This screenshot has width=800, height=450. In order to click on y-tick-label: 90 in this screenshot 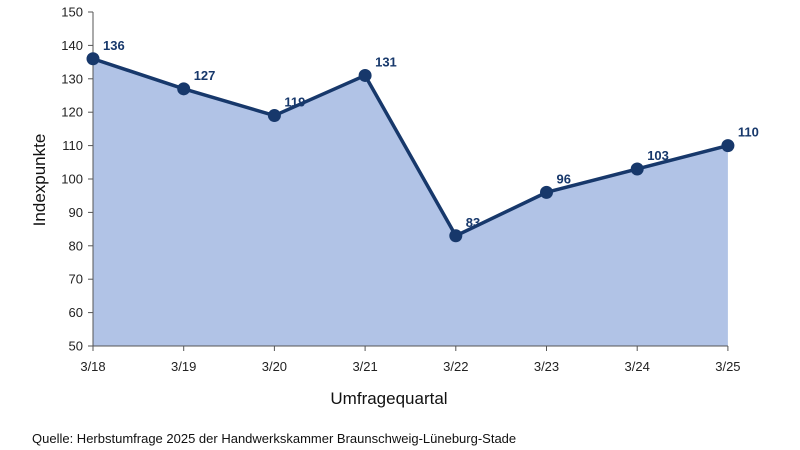, I will do `click(76, 212)`.